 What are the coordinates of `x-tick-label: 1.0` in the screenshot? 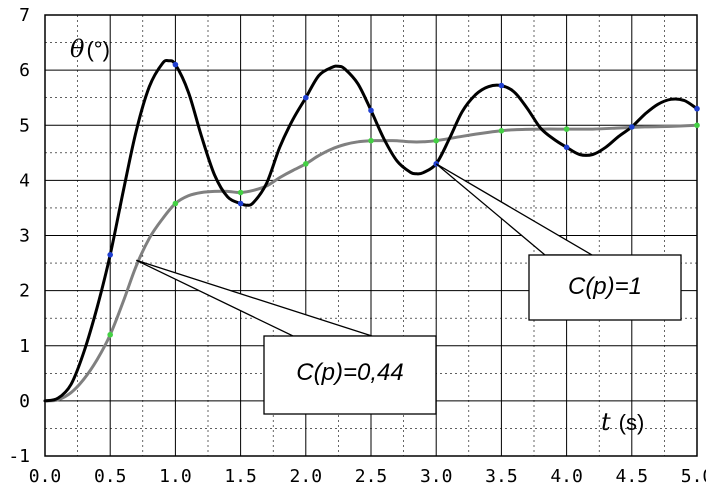 It's located at (175, 476).